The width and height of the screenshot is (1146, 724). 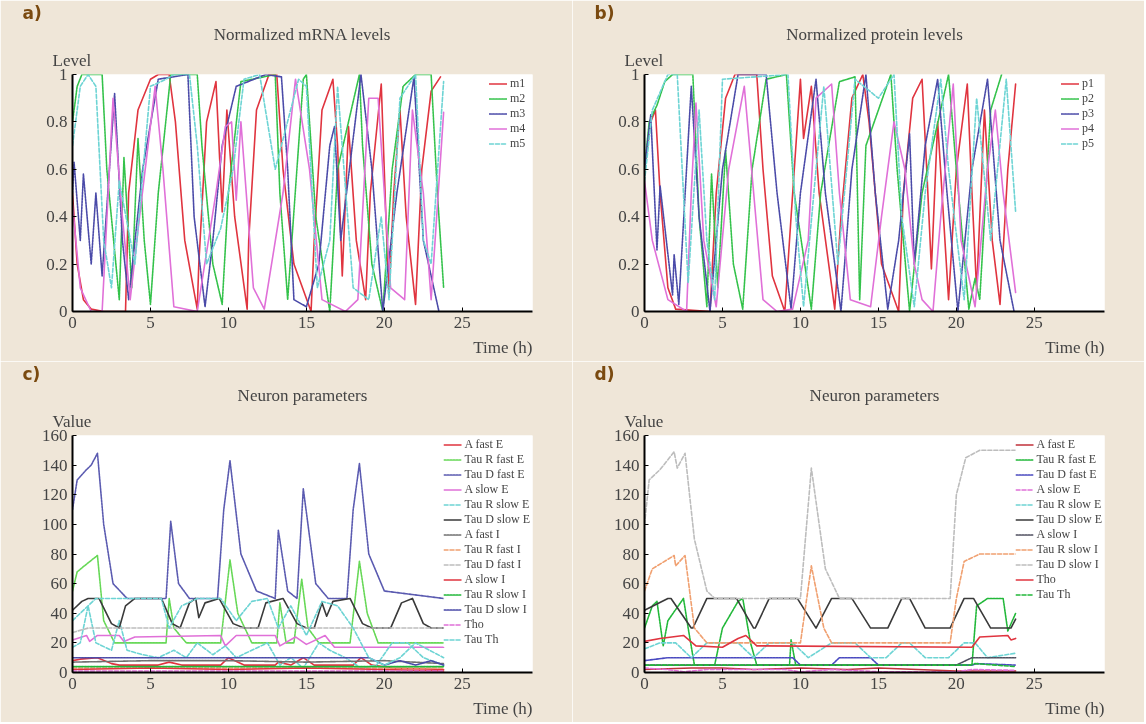 What do you see at coordinates (1088, 83) in the screenshot?
I see `legend-label: p1` at bounding box center [1088, 83].